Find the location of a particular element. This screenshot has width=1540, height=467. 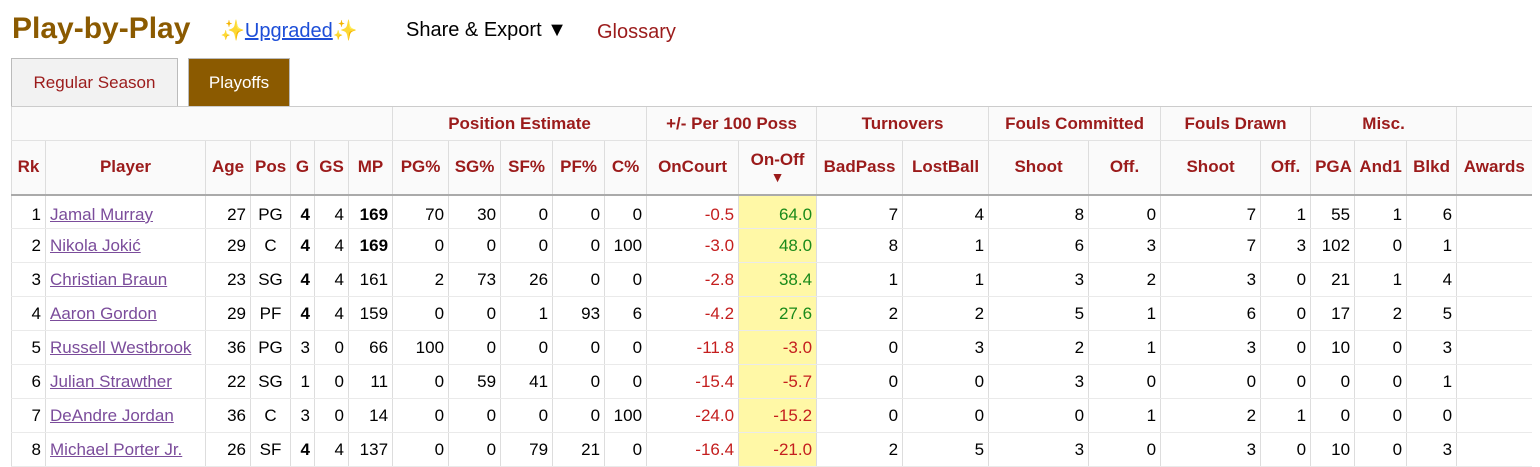

cell-fd-shoot: 3 is located at coordinates (1210, 449).